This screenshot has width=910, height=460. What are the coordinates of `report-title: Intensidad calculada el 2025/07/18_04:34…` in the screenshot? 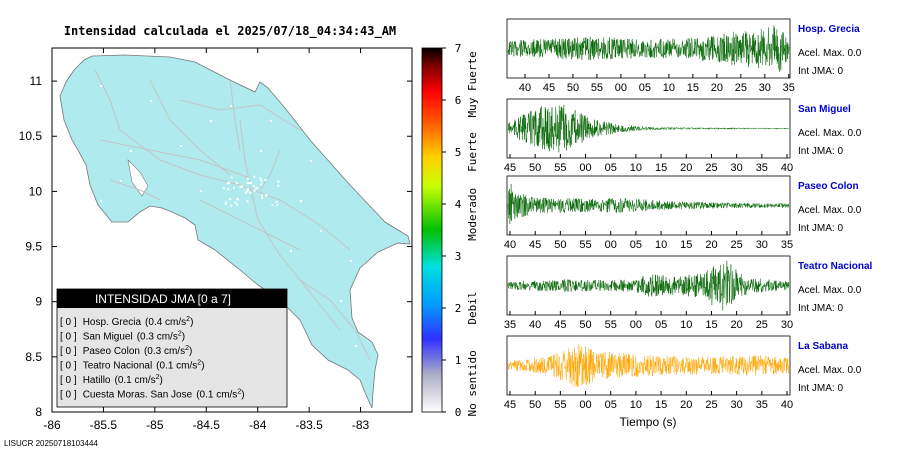 It's located at (230, 31).